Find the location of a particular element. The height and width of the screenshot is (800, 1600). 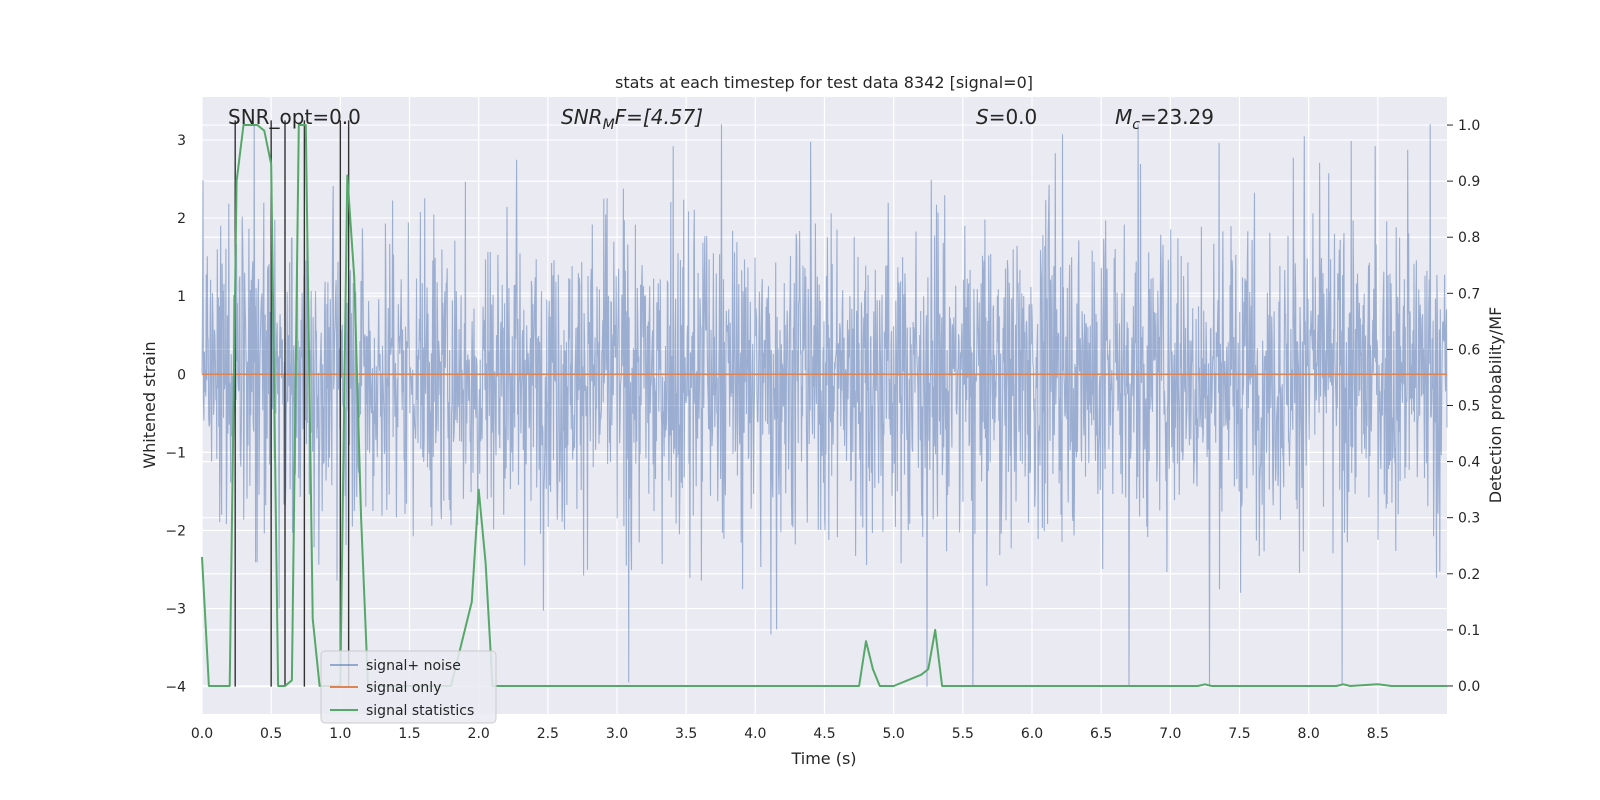

y-tick-label-left: 3 is located at coordinates (181, 141).